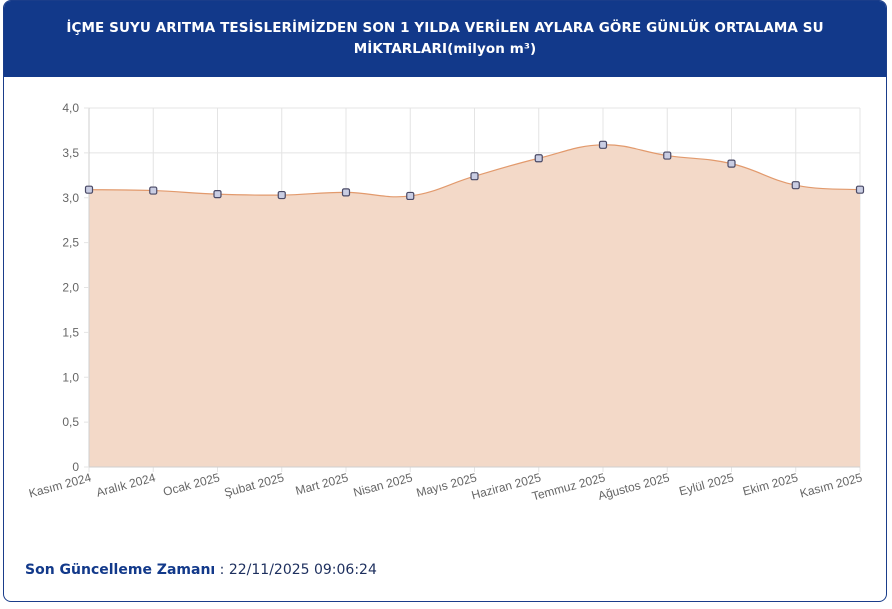 The height and width of the screenshot is (609, 892). I want to click on x-tick-label: Eylül 2025, so click(707, 484).